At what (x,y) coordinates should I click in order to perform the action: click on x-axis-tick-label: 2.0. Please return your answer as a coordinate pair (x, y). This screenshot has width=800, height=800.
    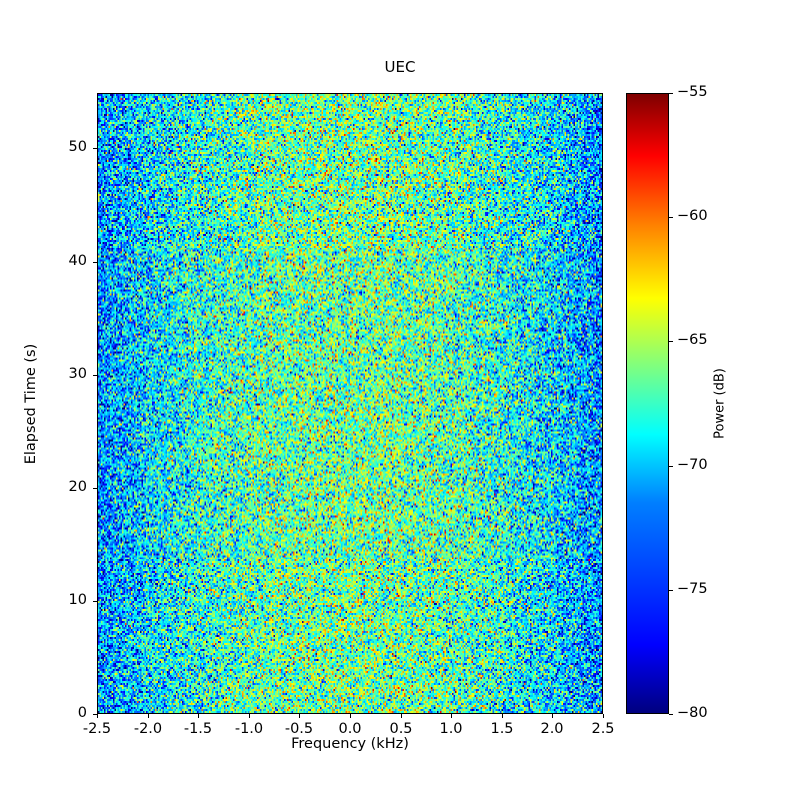
    Looking at the image, I should click on (552, 729).